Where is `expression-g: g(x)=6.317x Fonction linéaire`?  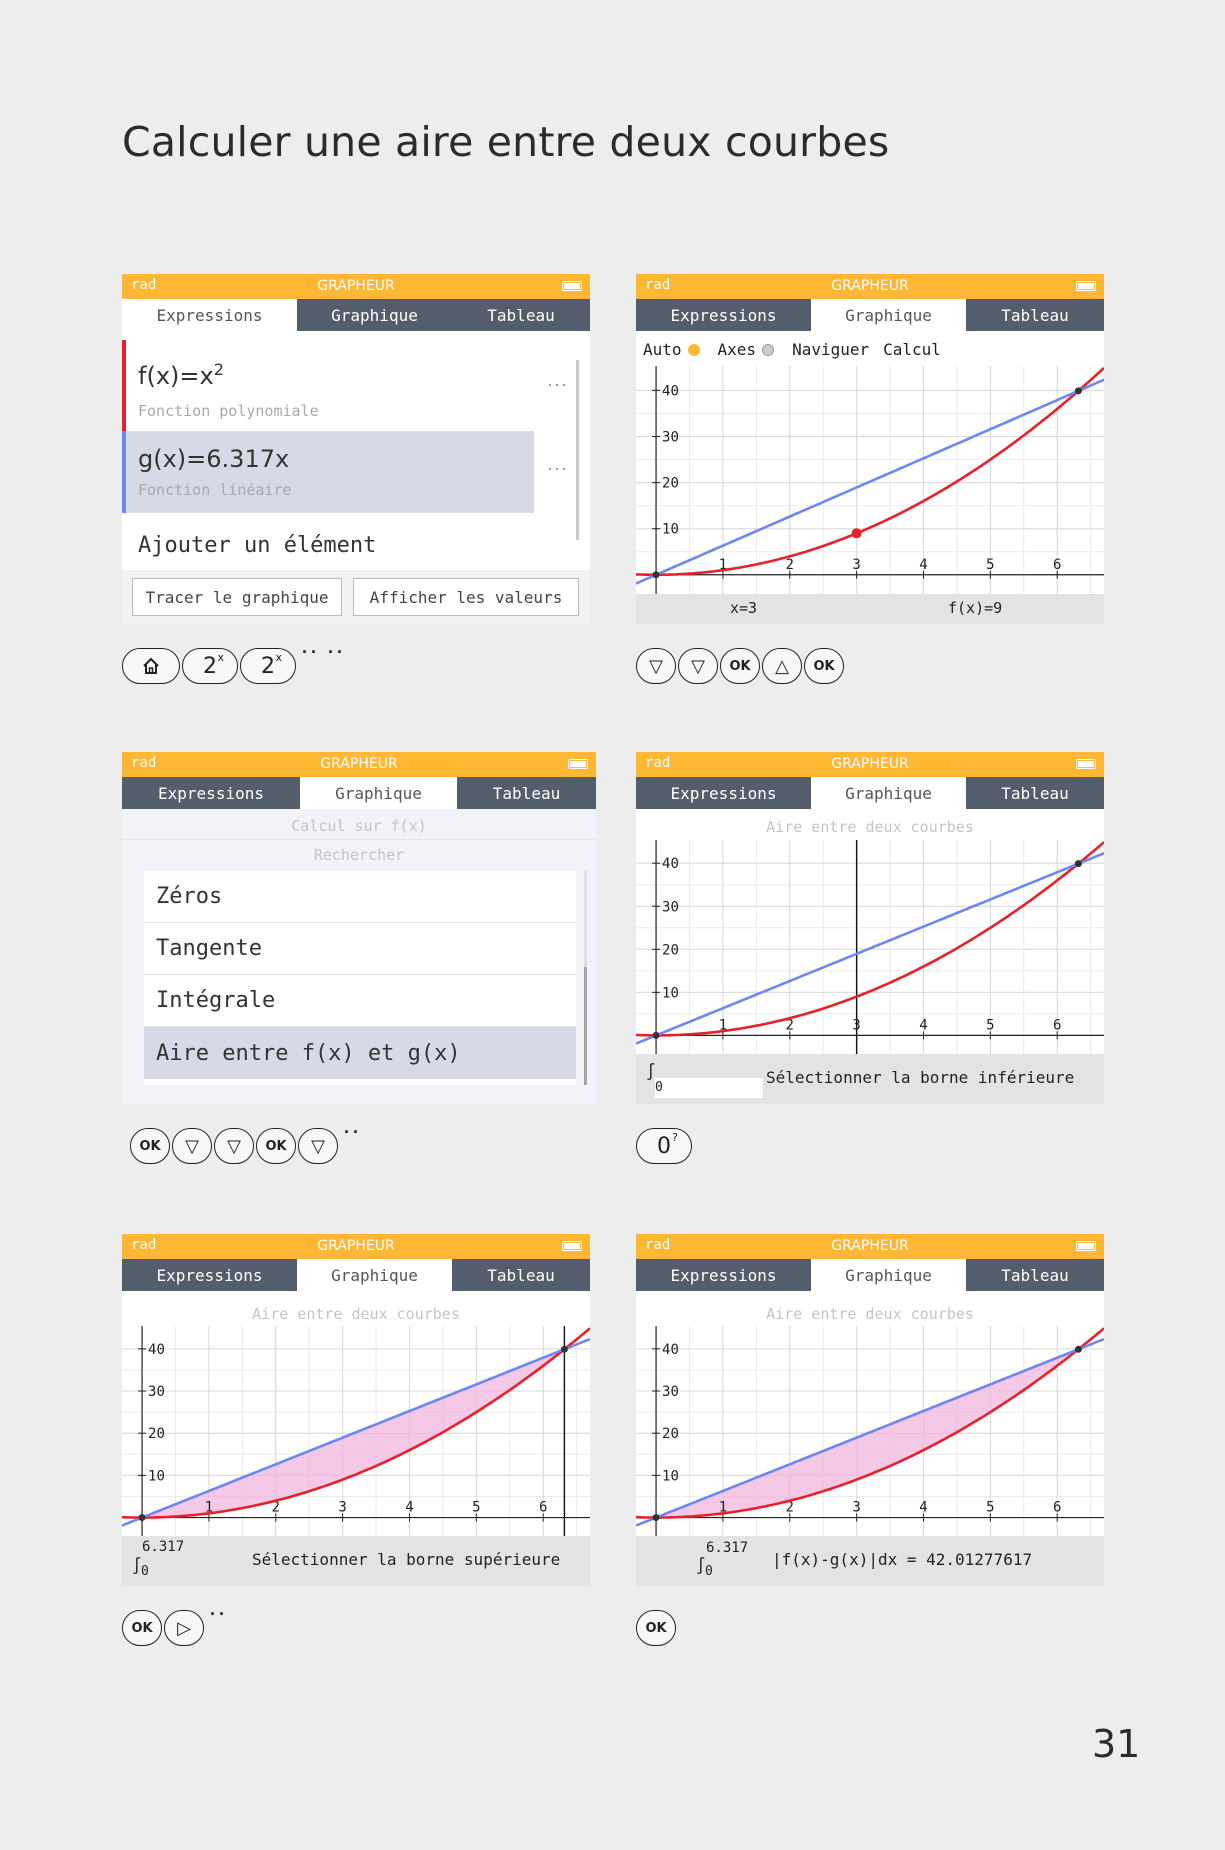
expression-g: g(x)=6.317x Fonction linéaire is located at coordinates (328, 472).